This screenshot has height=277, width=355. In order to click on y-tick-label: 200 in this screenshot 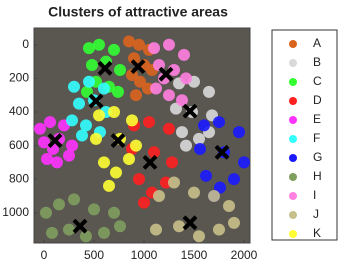, I will do `click(19, 78)`.